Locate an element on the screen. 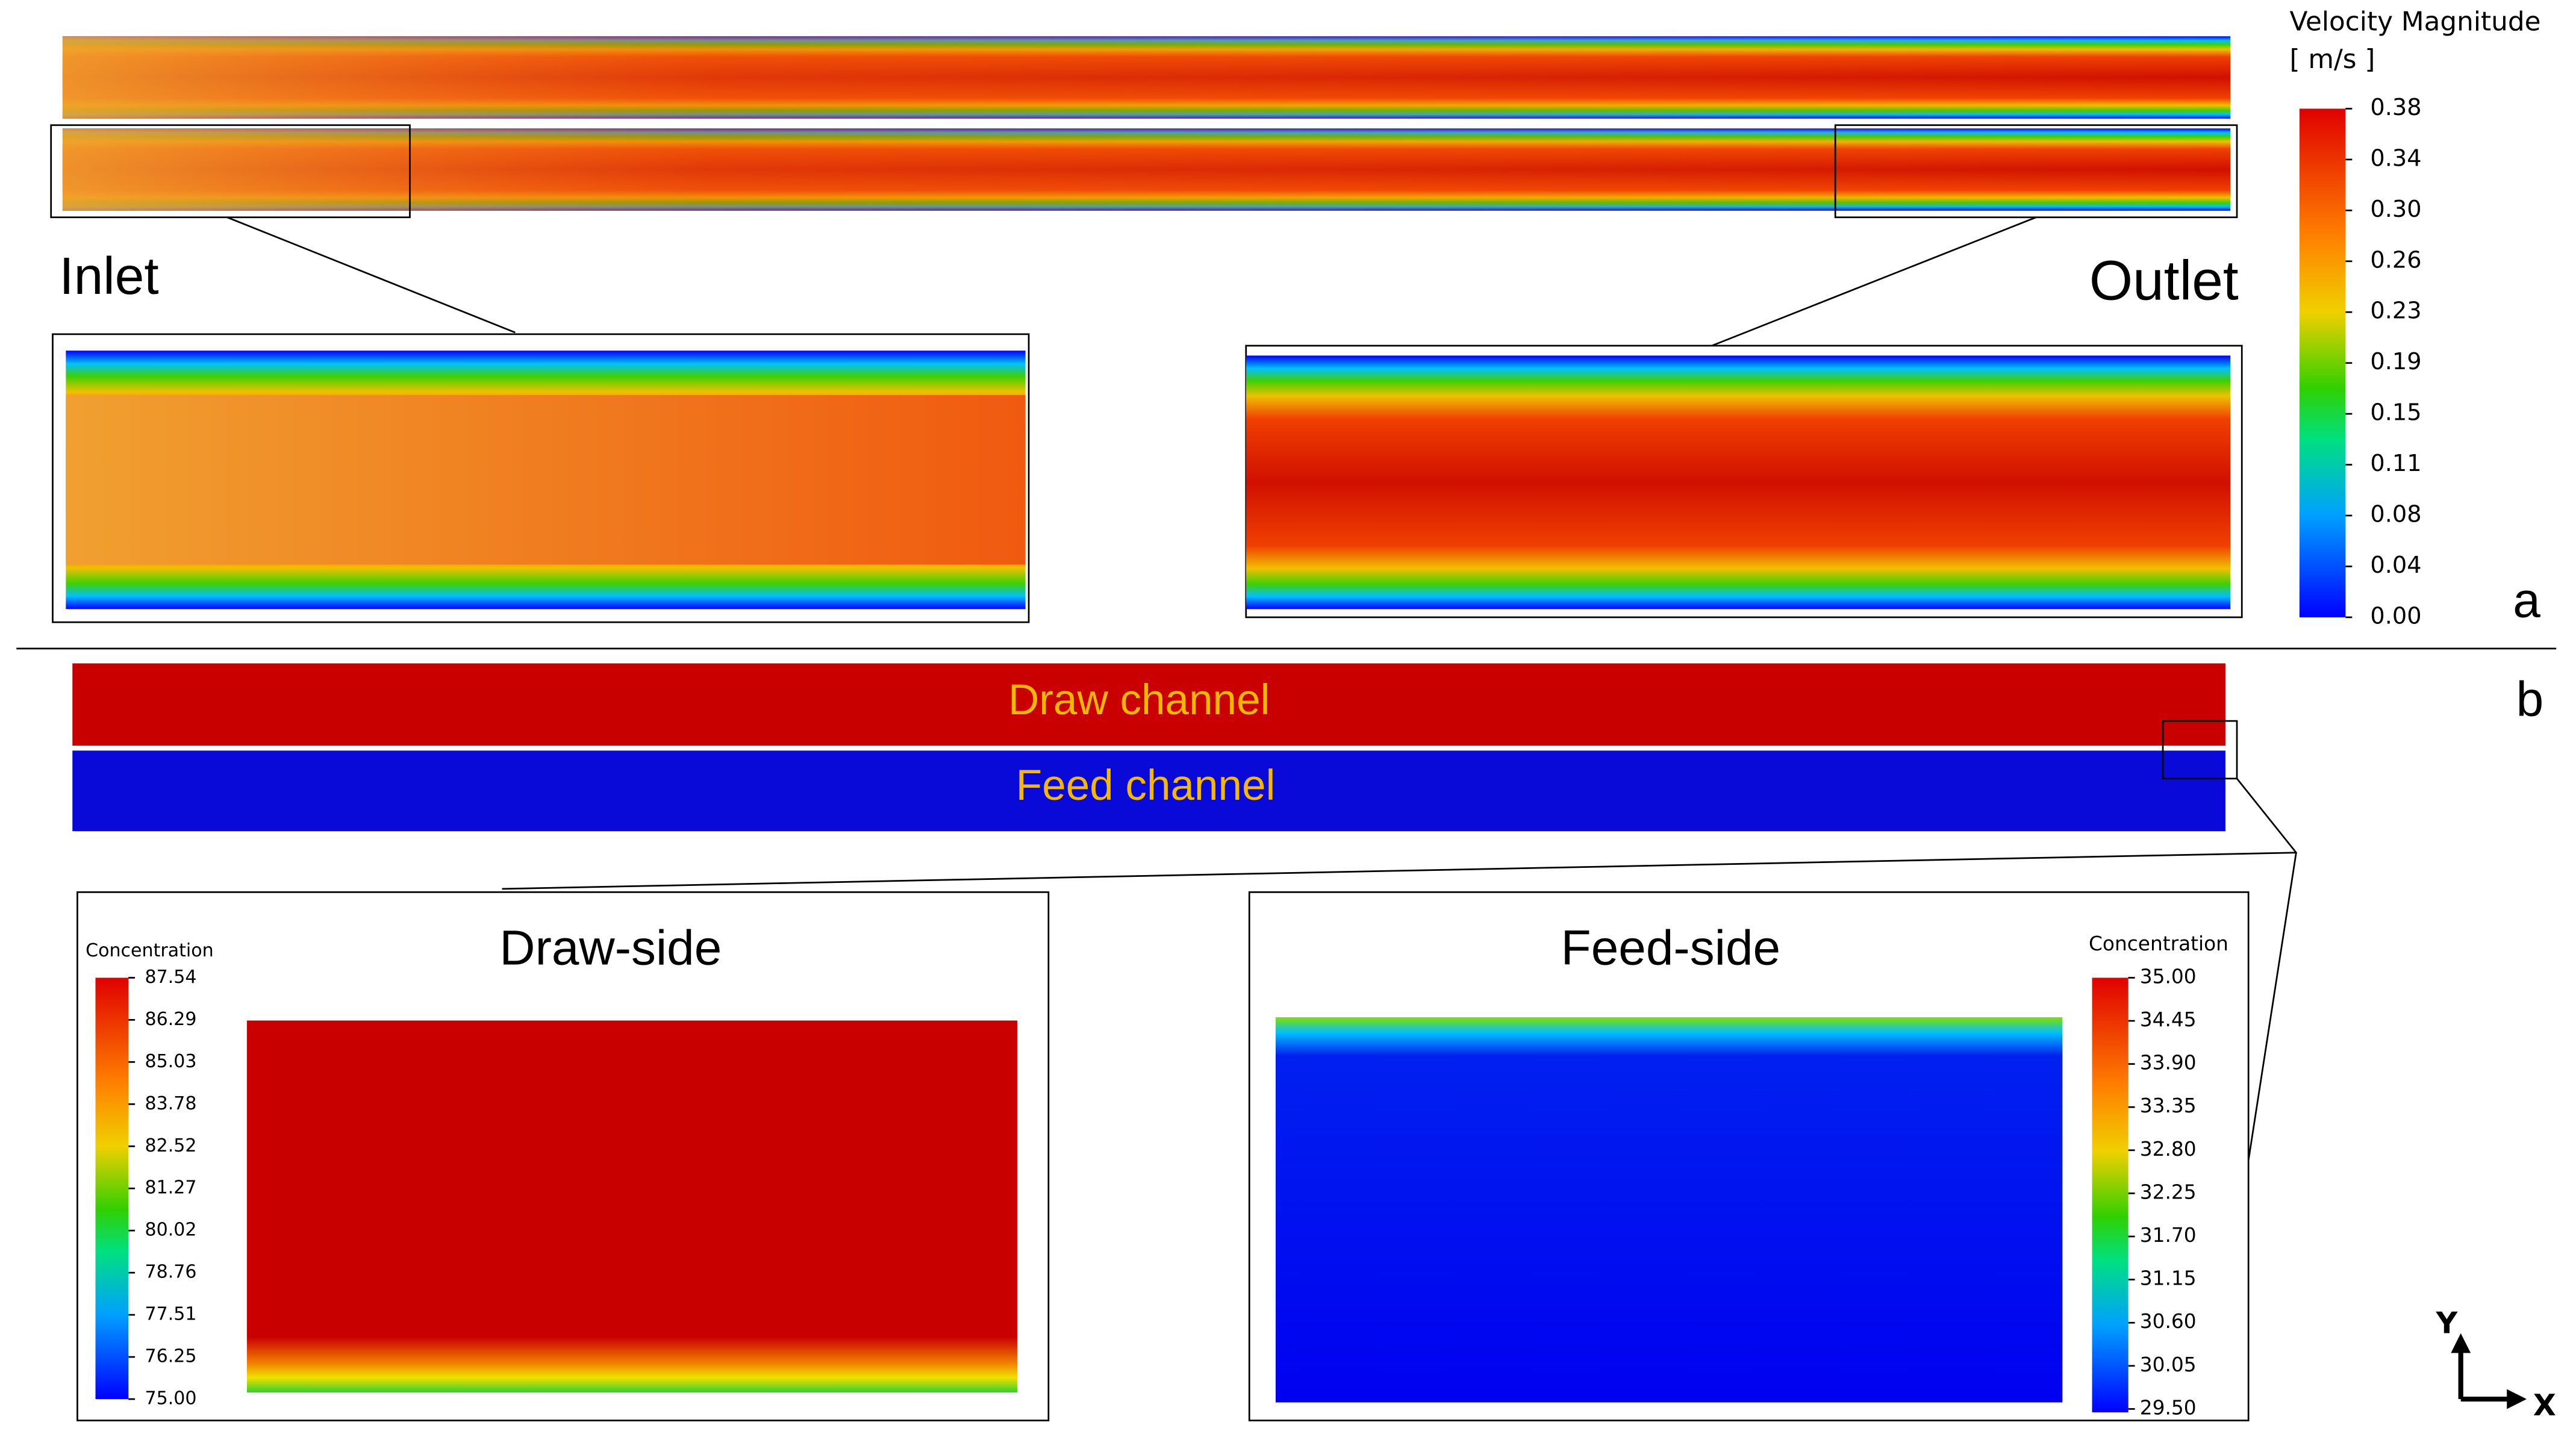 This screenshot has width=2576, height=1437. tick-label: 0.08 is located at coordinates (2395, 514).